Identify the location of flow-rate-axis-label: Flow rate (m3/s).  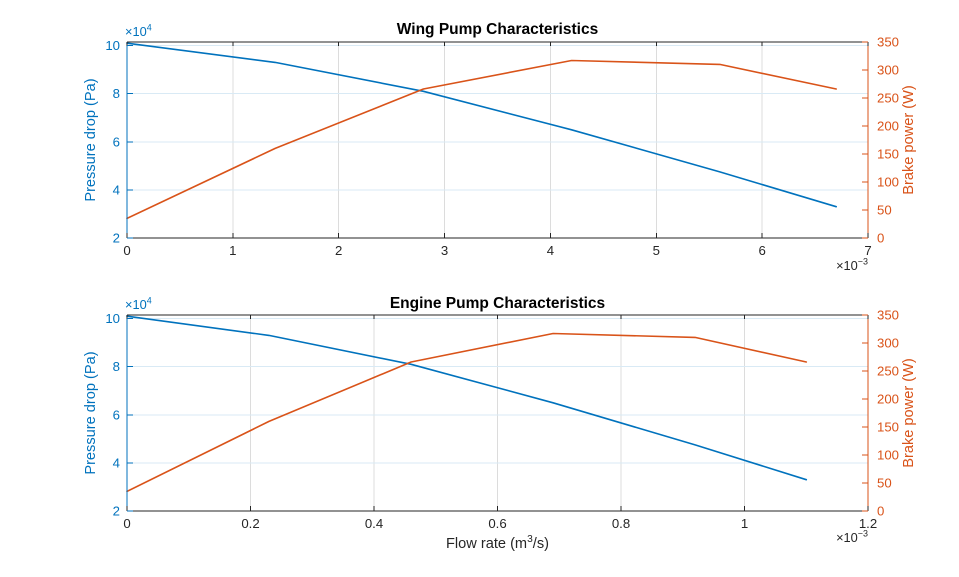
(497, 543).